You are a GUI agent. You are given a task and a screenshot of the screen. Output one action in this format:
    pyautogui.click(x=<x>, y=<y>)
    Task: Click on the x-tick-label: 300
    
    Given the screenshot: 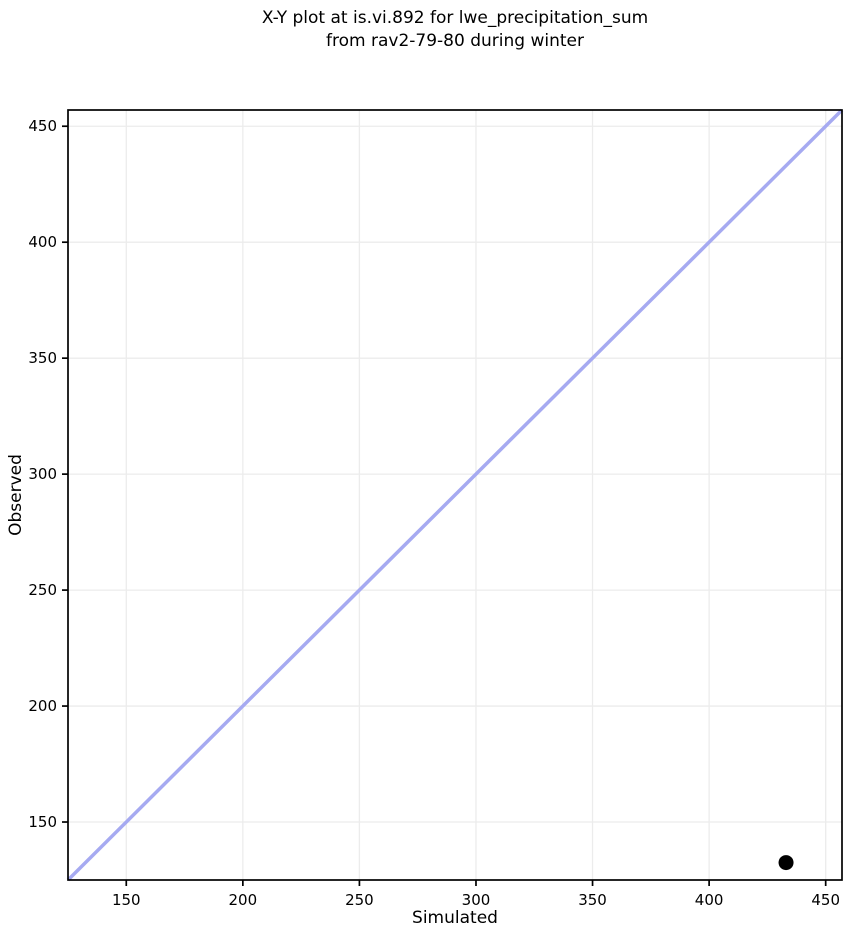 What is the action you would take?
    pyautogui.click(x=476, y=900)
    